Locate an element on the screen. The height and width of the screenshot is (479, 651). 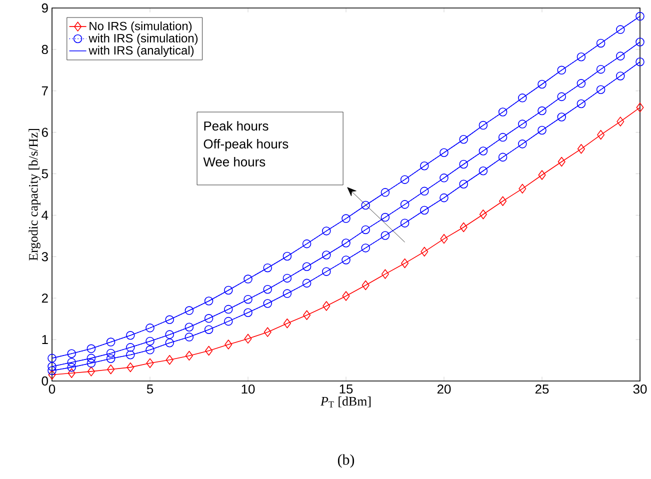
y-tick-label: 1 is located at coordinates (45, 339).